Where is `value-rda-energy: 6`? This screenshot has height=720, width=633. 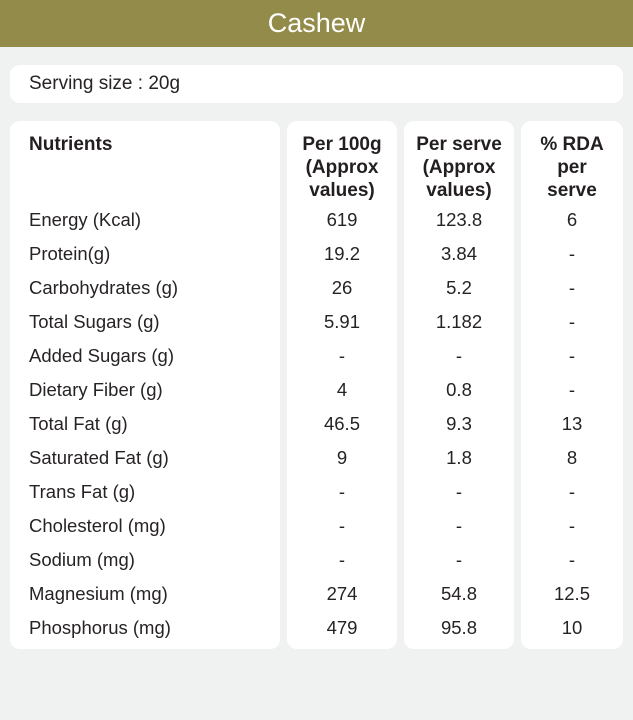 value-rda-energy: 6 is located at coordinates (572, 219).